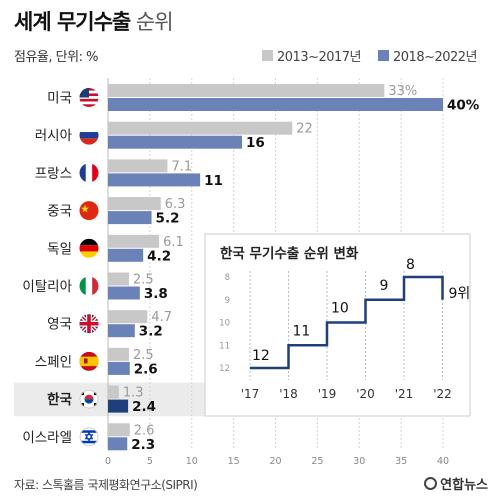  Describe the element at coordinates (56, 57) in the screenshot. I see `unit-label: 점유율, 단위: %` at that location.